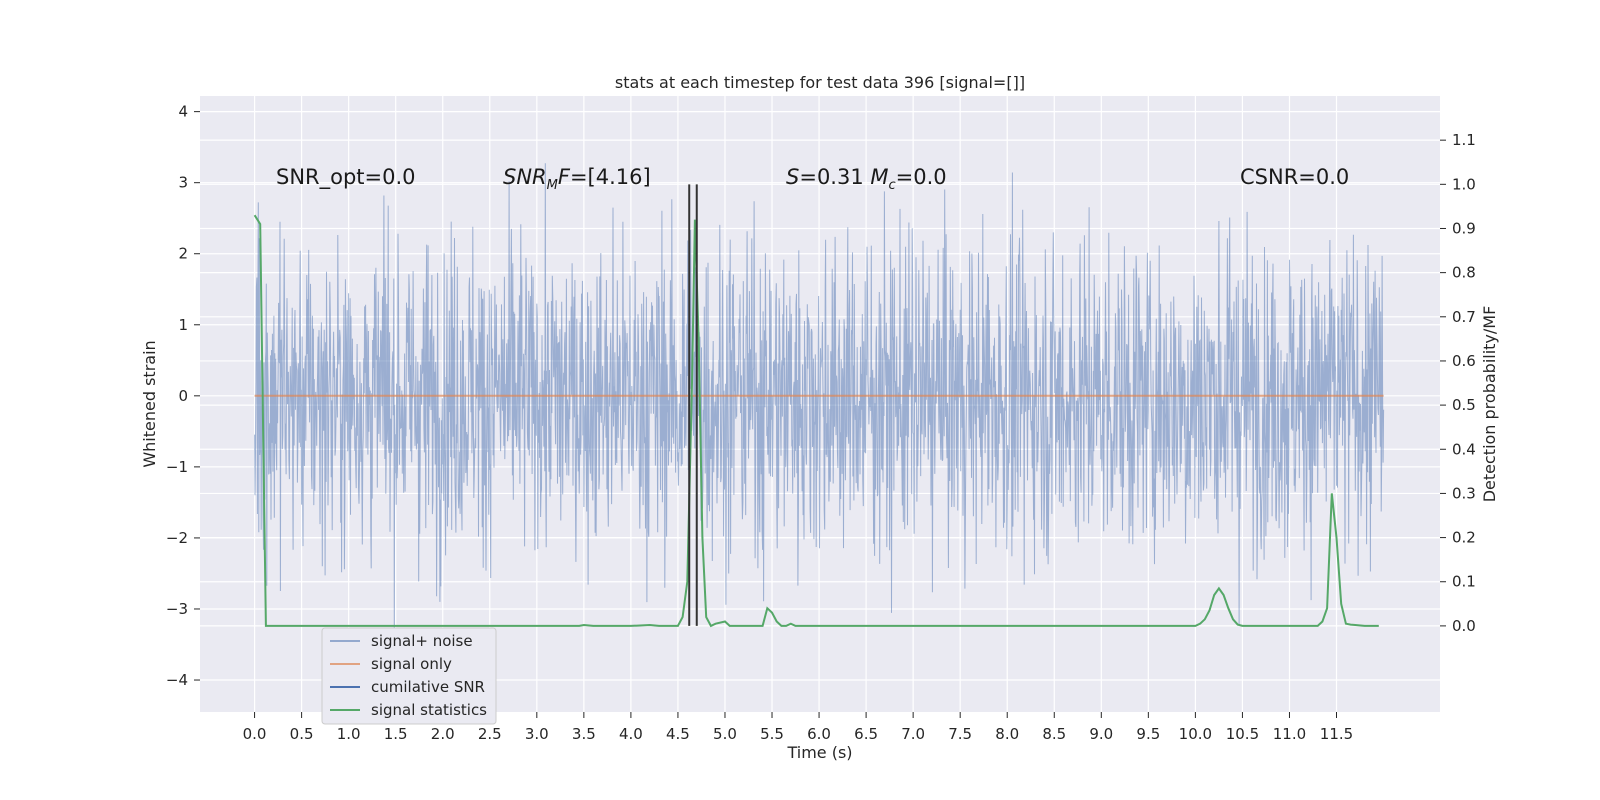 This screenshot has width=1600, height=800. Describe the element at coordinates (1464, 493) in the screenshot. I see `y2-tick-label: 0.3` at that location.